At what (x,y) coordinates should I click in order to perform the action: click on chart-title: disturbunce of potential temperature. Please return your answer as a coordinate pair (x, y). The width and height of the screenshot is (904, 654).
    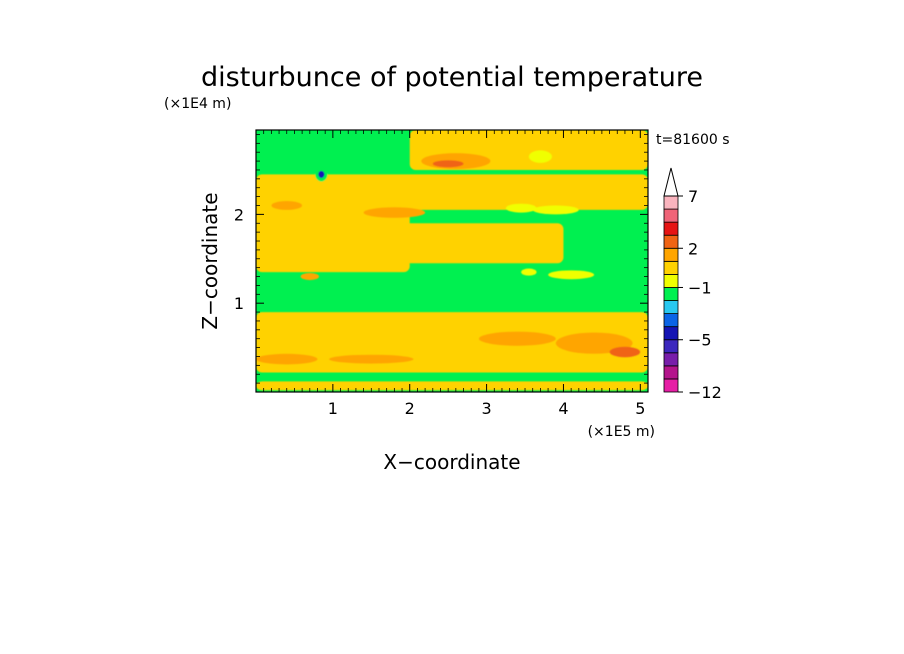
    Looking at the image, I should click on (452, 77).